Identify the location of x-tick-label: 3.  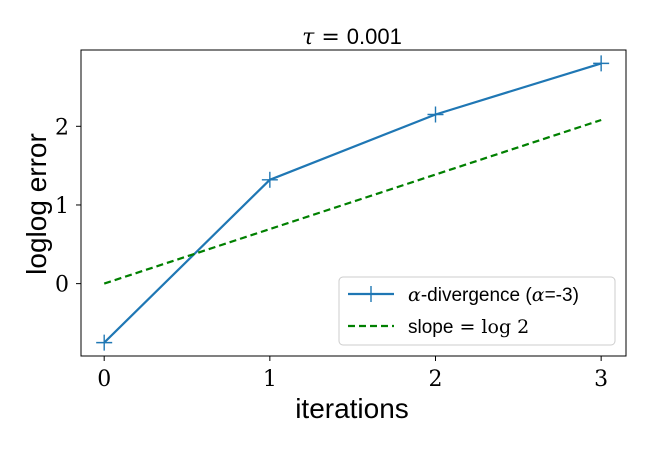
(601, 379).